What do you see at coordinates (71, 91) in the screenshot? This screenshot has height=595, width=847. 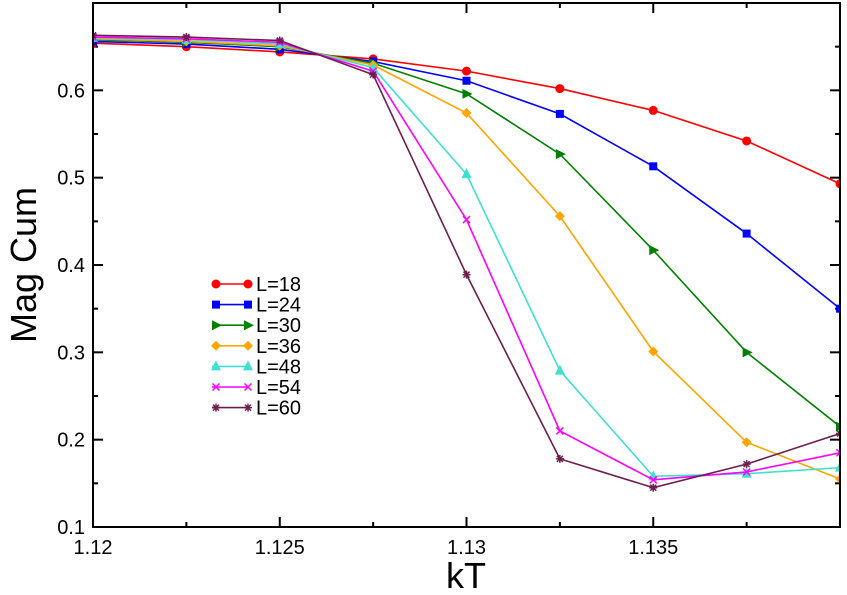 I see `y-tick-label: 0.6` at bounding box center [71, 91].